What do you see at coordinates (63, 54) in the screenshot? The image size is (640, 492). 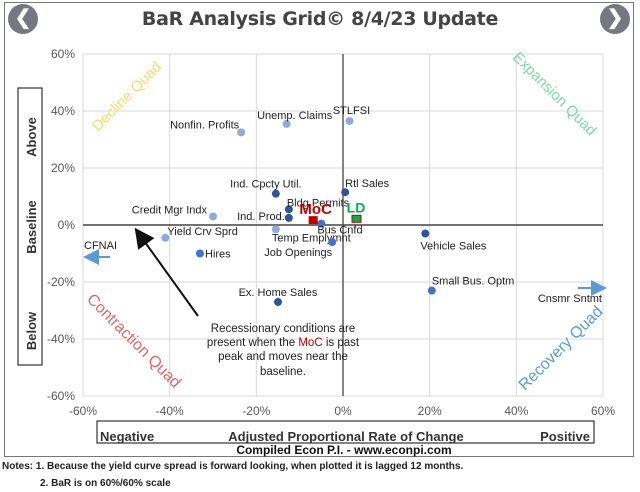 I see `y-tick-label: 60%` at bounding box center [63, 54].